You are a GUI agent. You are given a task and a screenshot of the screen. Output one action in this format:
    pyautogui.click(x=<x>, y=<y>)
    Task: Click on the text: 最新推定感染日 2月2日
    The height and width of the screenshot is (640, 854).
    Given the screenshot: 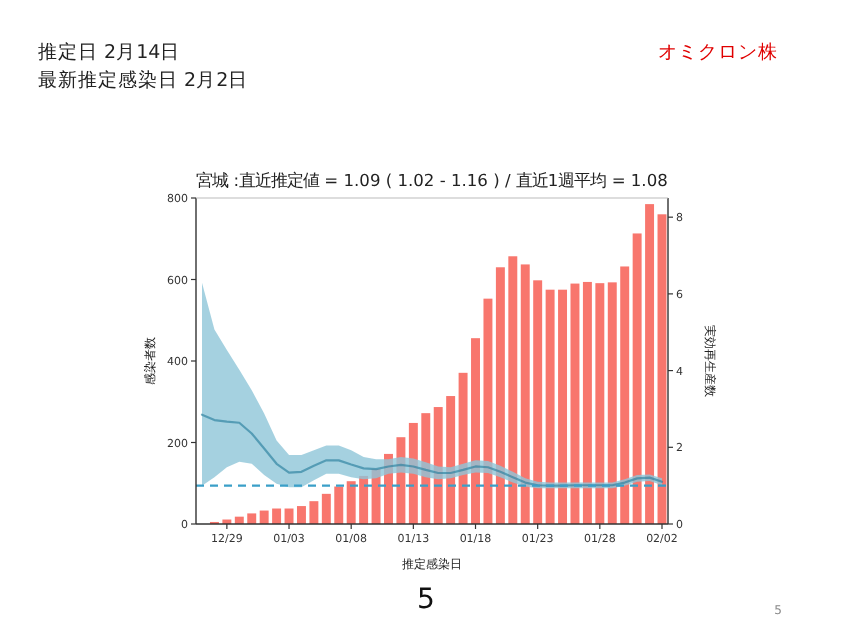 What is the action you would take?
    pyautogui.click(x=143, y=80)
    